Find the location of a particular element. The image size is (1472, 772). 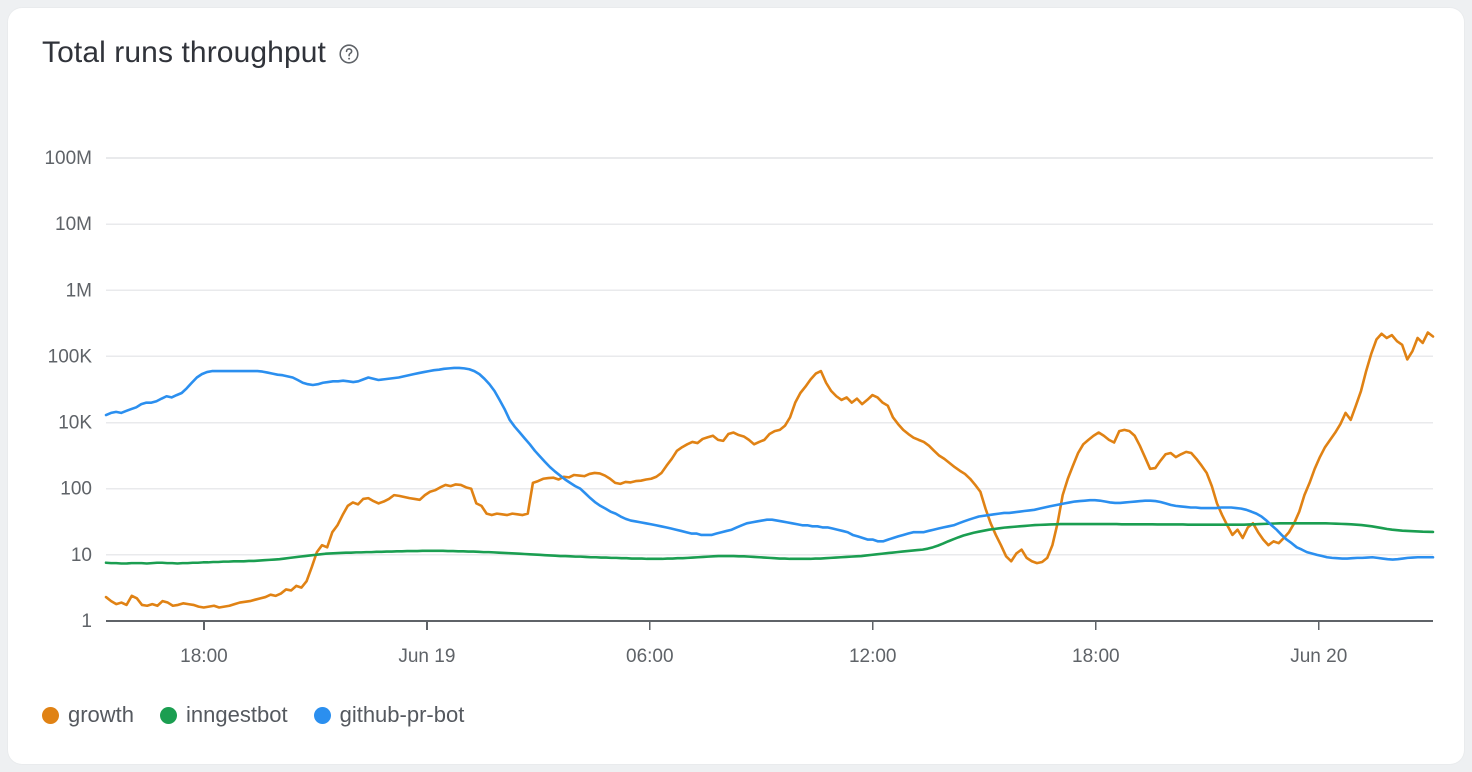

series-line-inngestbot is located at coordinates (769, 543).